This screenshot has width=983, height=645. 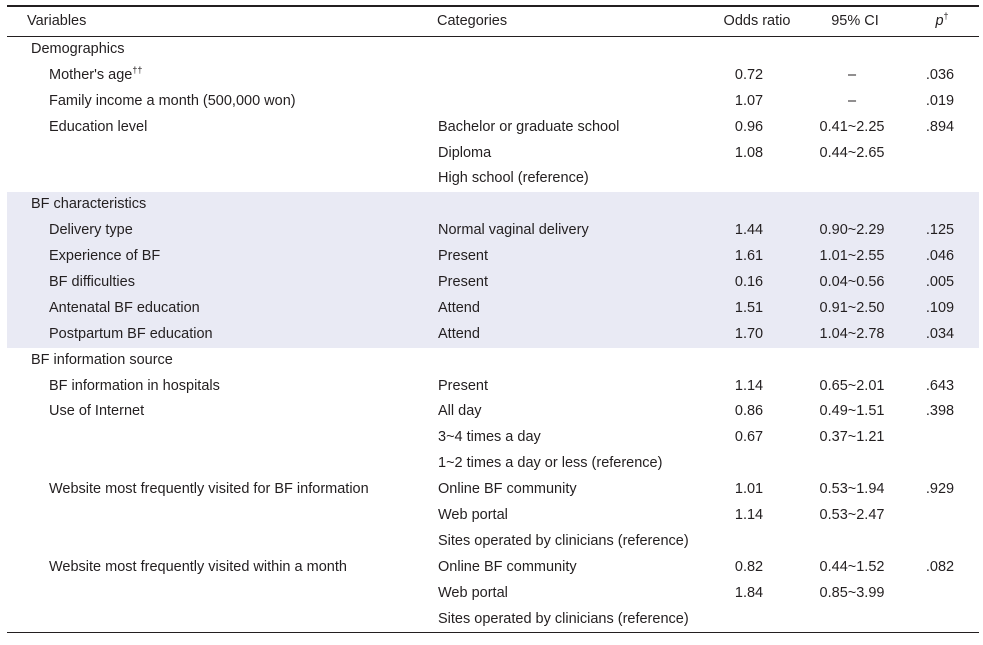 I want to click on cell-odds-ratio: 0.67, so click(x=749, y=437).